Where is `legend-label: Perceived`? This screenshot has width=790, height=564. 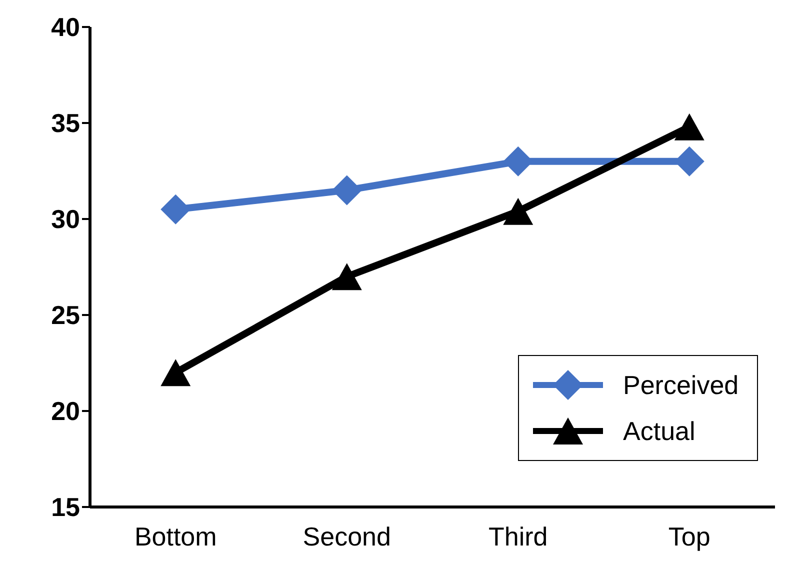 legend-label: Perceived is located at coordinates (681, 385).